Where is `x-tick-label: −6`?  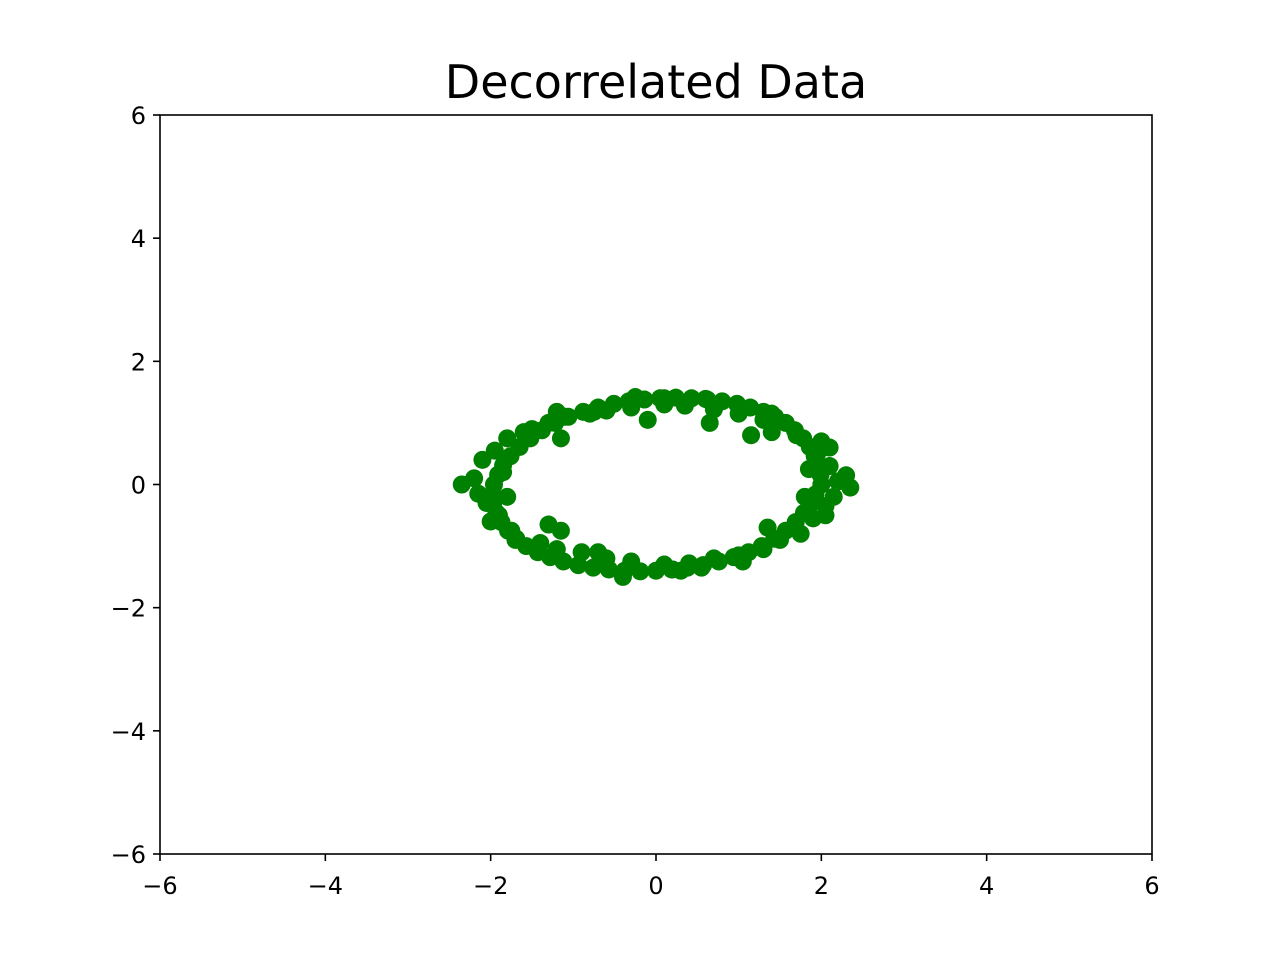
x-tick-label: −6 is located at coordinates (159, 886).